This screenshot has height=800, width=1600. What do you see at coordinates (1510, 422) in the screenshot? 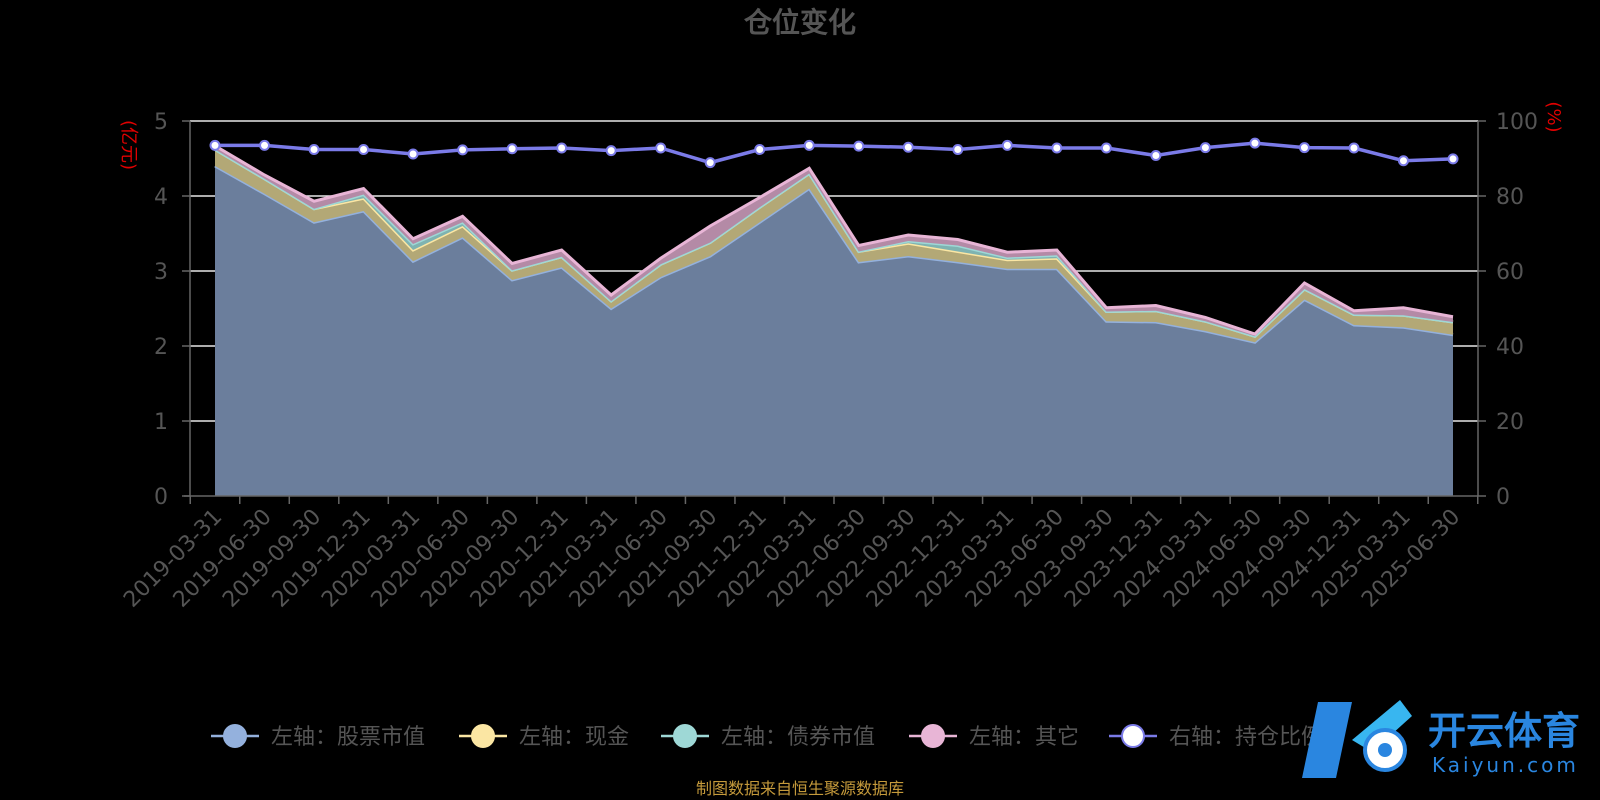
I see `y-right-tick-label: 20` at bounding box center [1510, 422].